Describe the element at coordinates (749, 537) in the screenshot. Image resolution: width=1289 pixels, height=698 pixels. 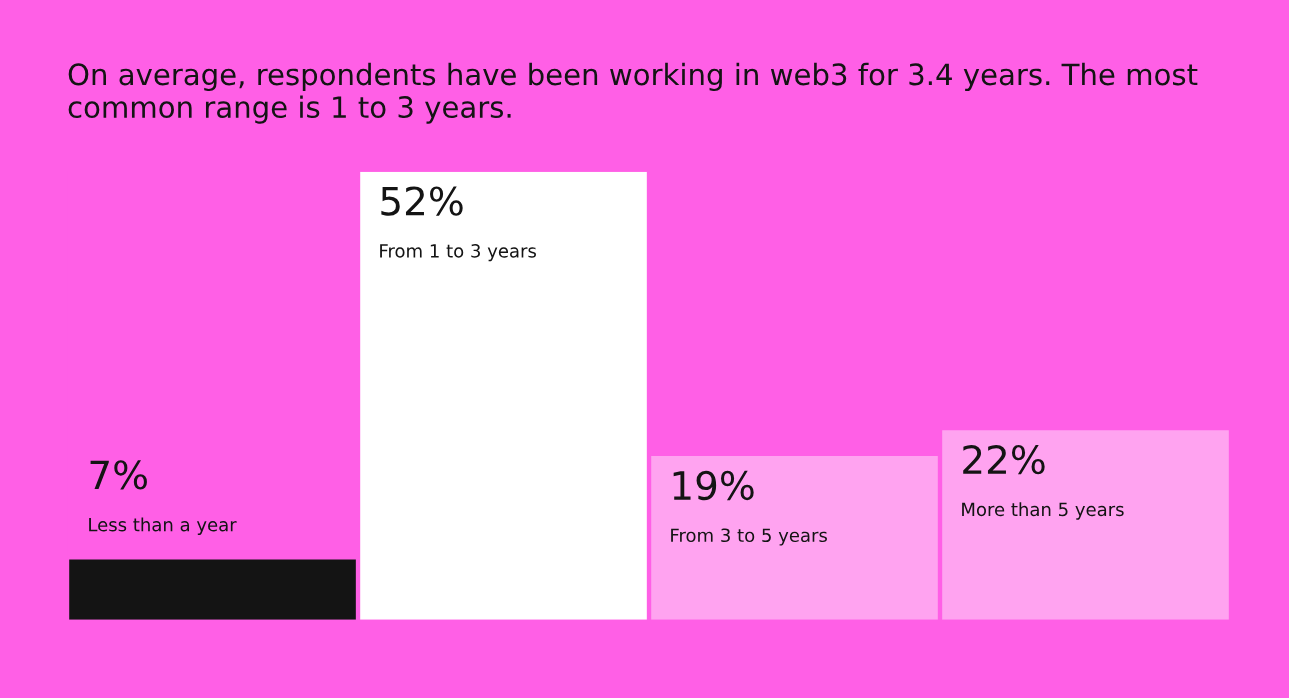
I see `x-tick-label: From 3 to 5 years` at that location.